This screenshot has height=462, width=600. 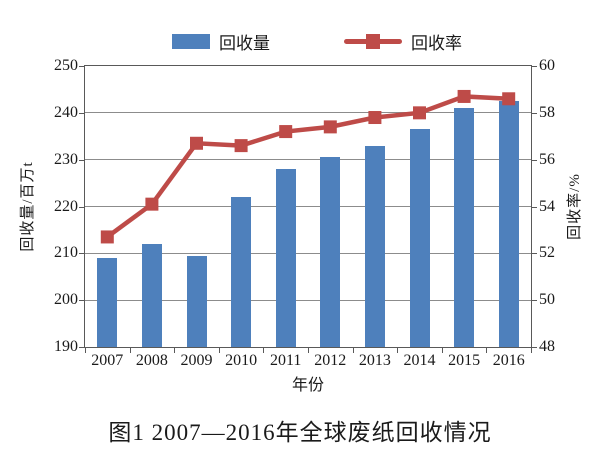 I want to click on figure-caption: 图1 2007—2016年全球废纸回收情况, so click(x=300, y=432).